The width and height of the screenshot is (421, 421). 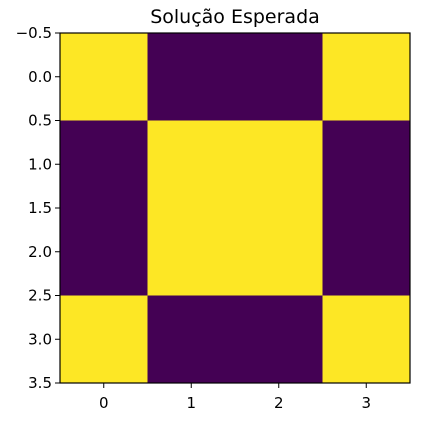 I want to click on y-tick-label: 3.5, so click(x=40, y=383).